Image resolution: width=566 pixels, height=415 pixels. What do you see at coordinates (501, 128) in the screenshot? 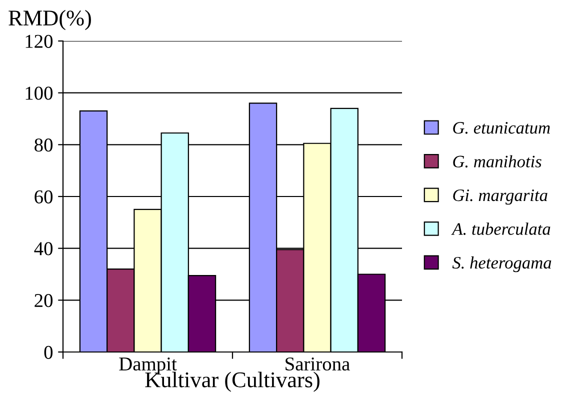
I see `legend-label: G. etunicatum` at bounding box center [501, 128].